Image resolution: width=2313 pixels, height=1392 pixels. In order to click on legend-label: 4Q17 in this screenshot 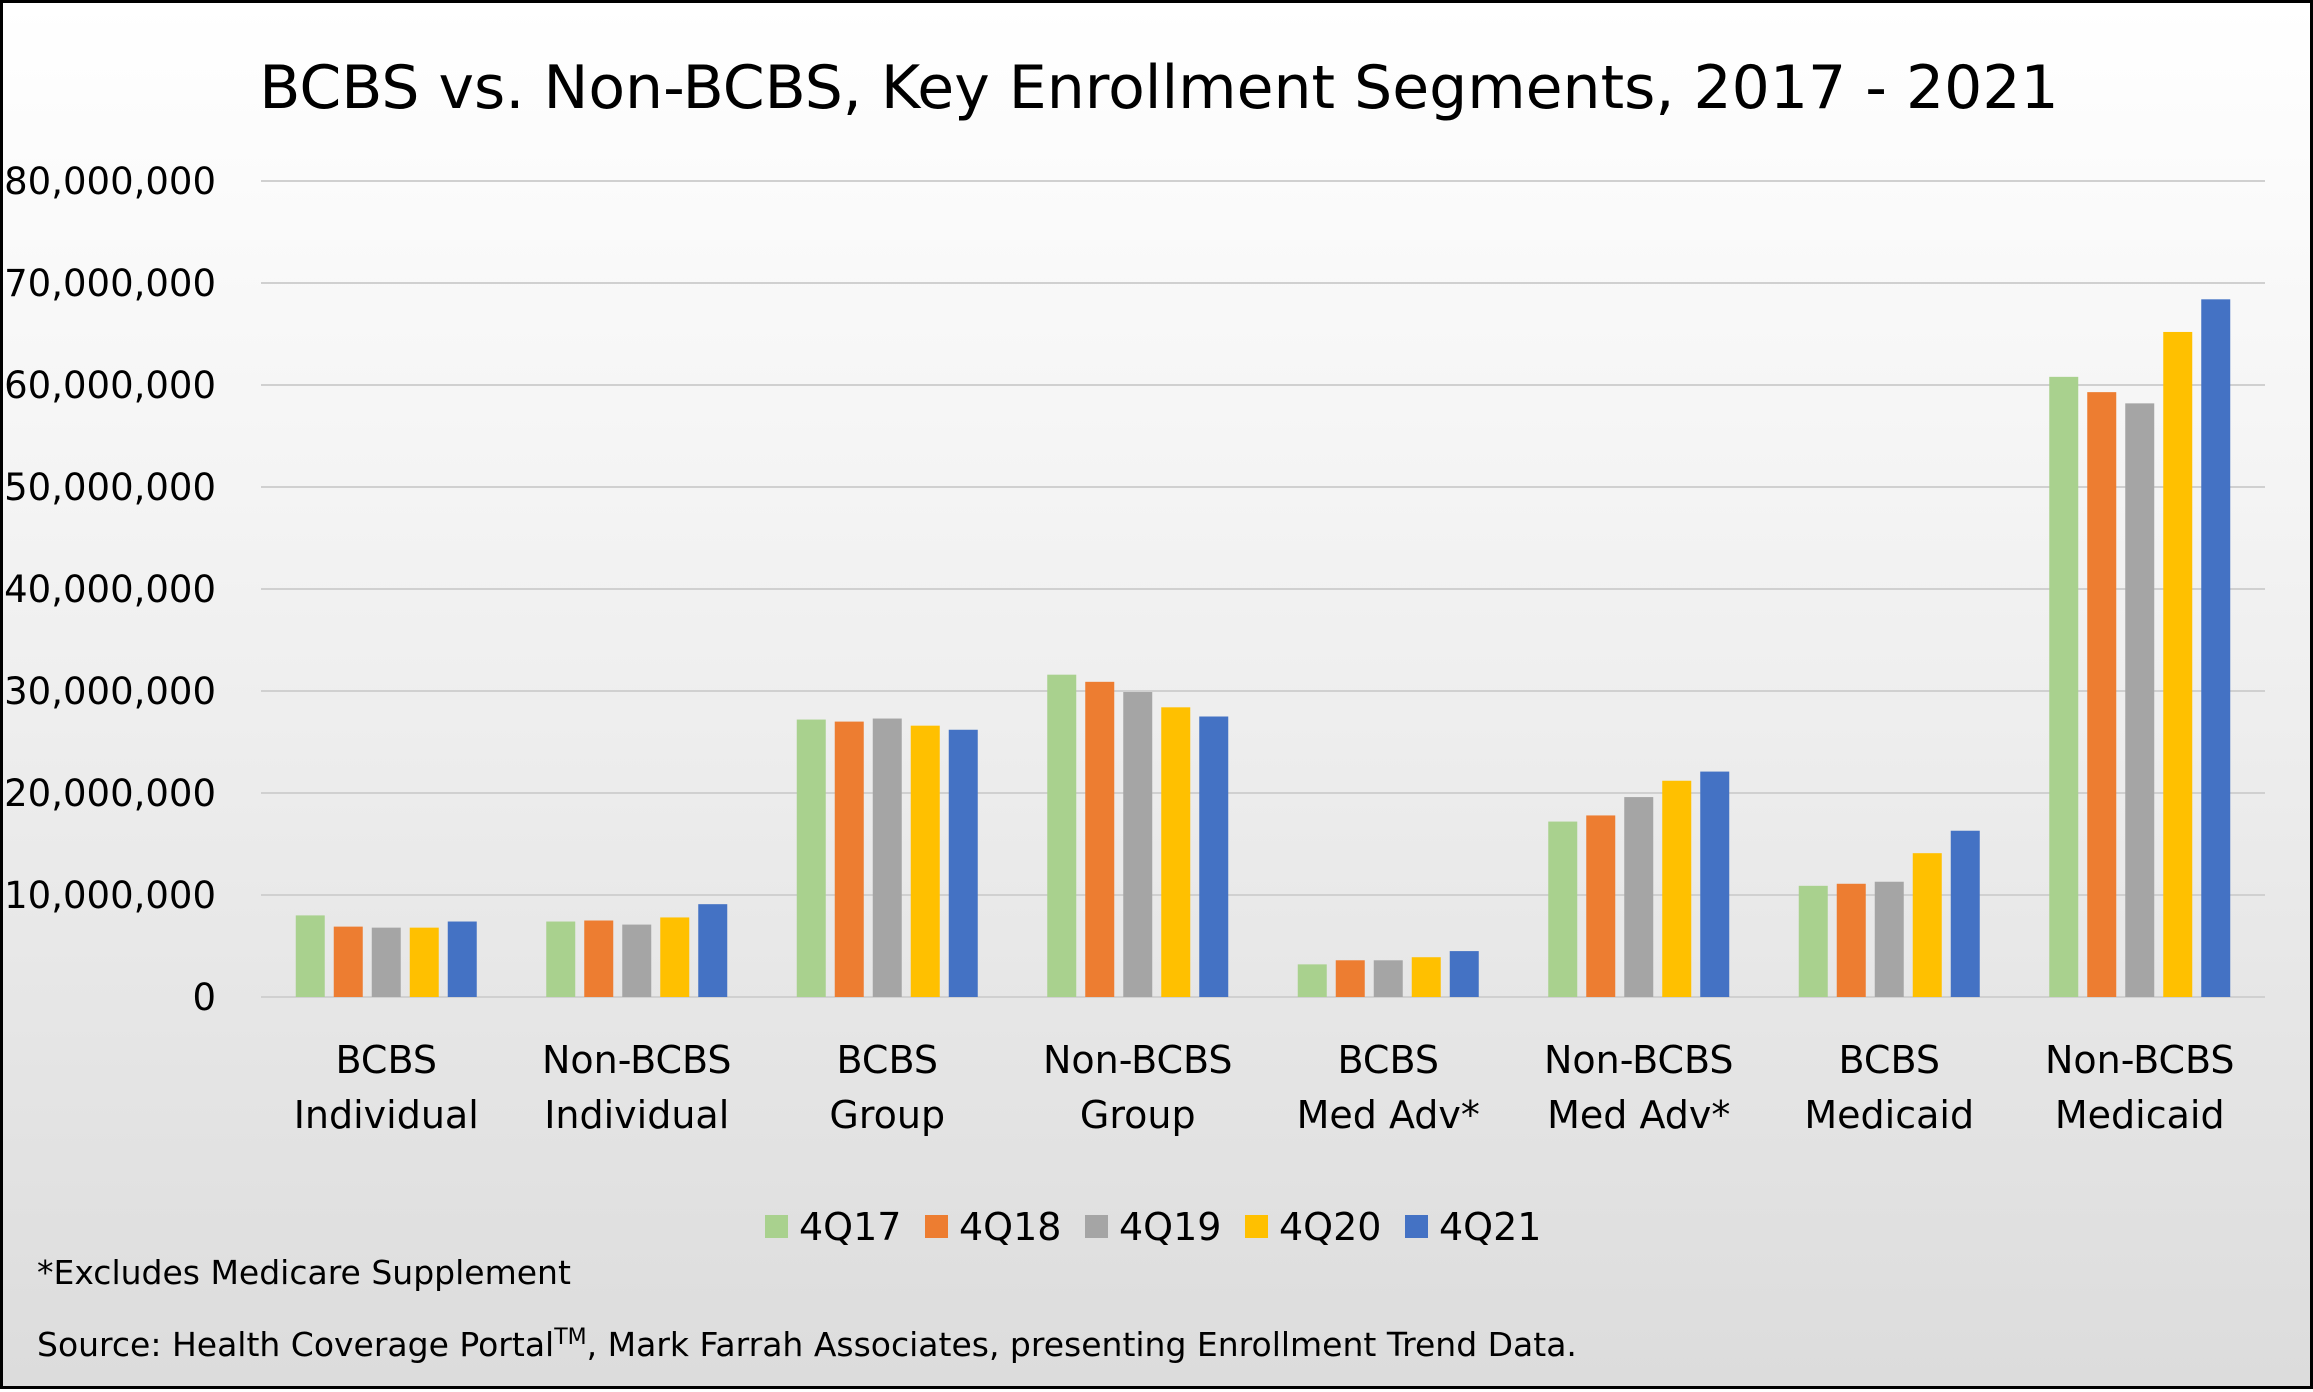, I will do `click(850, 1227)`.